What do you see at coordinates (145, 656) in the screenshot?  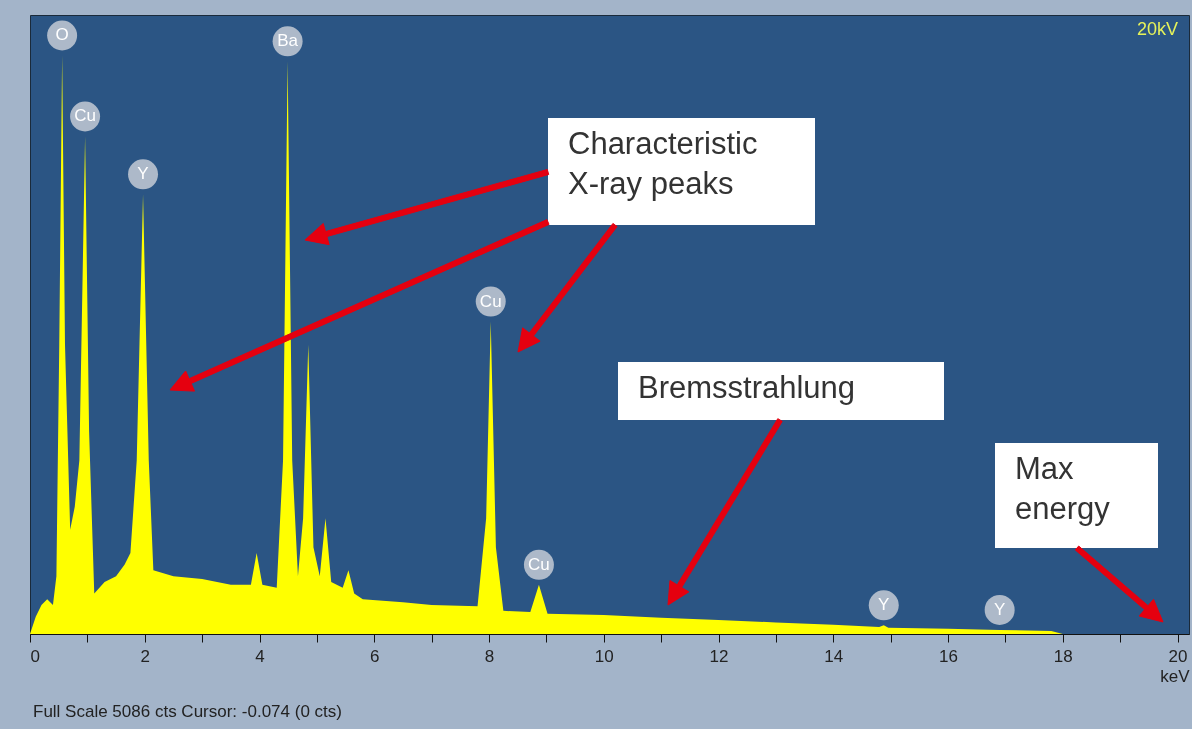 I see `x-tick-label: 2` at bounding box center [145, 656].